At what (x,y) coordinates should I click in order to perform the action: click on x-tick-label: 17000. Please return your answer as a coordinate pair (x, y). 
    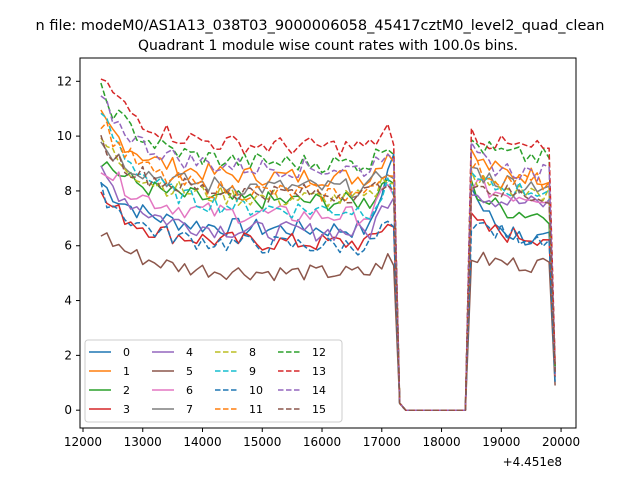
    Looking at the image, I should click on (382, 442).